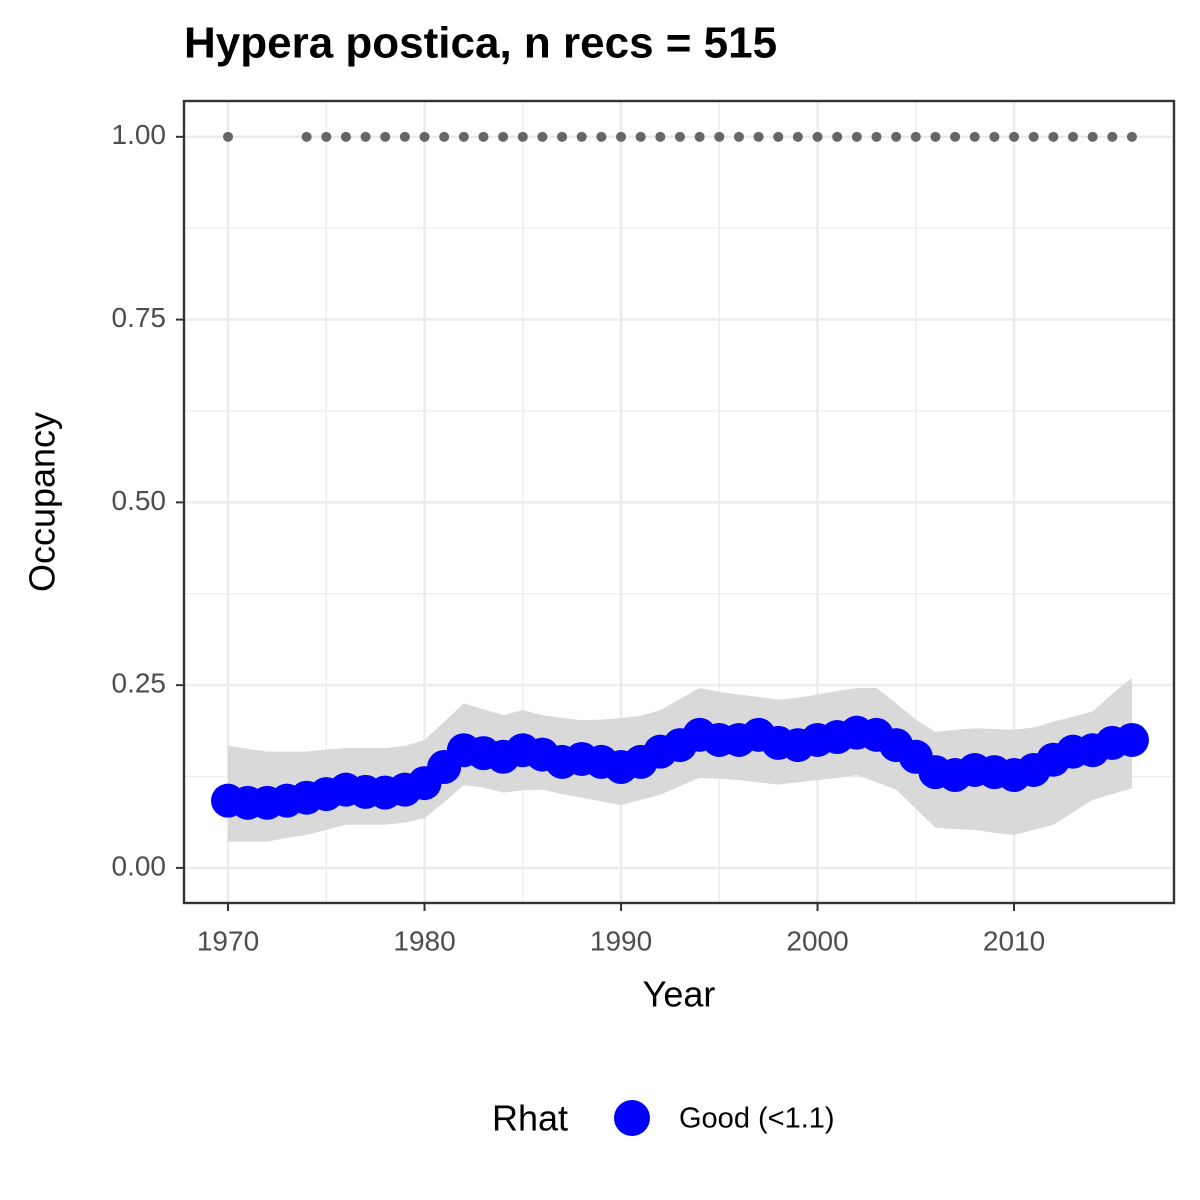 Image resolution: width=1200 pixels, height=1200 pixels. What do you see at coordinates (530, 1118) in the screenshot?
I see `legend-title: Rhat` at bounding box center [530, 1118].